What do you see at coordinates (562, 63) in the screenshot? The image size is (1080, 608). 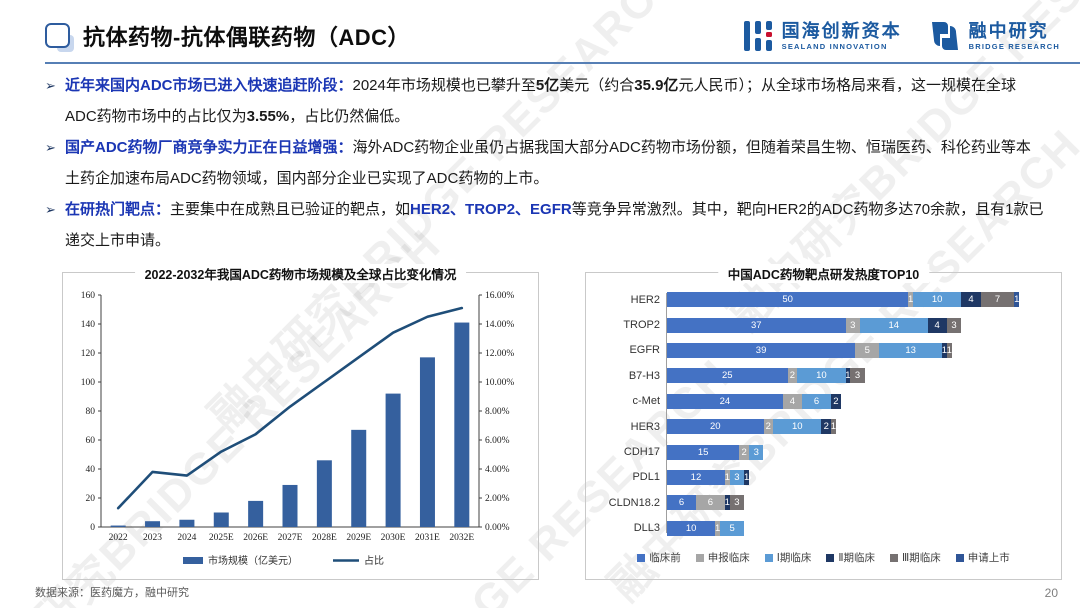 I see `header-divider` at bounding box center [562, 63].